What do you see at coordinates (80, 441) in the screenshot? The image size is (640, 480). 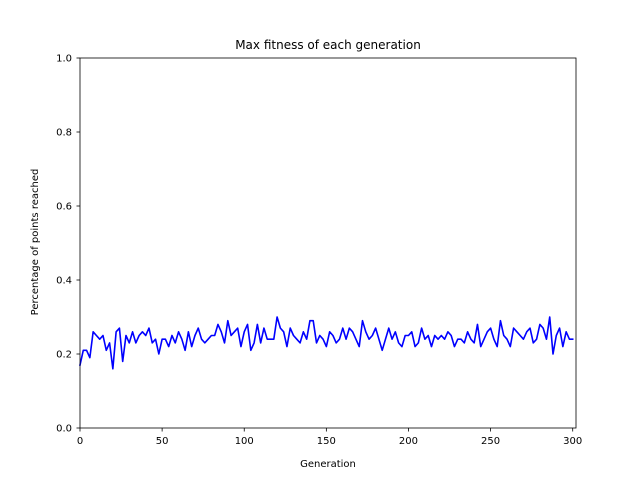 I see `x-tick-label: 0` at bounding box center [80, 441].